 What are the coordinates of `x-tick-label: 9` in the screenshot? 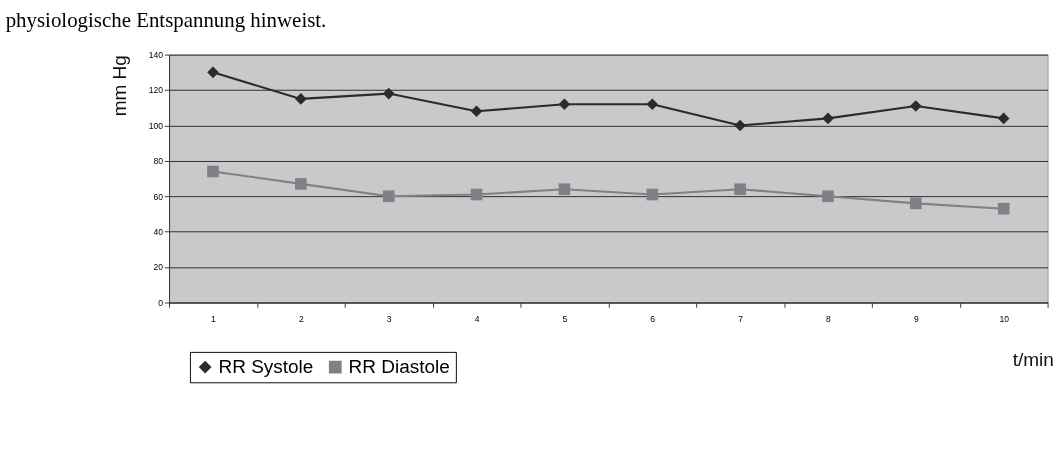 It's located at (916, 319).